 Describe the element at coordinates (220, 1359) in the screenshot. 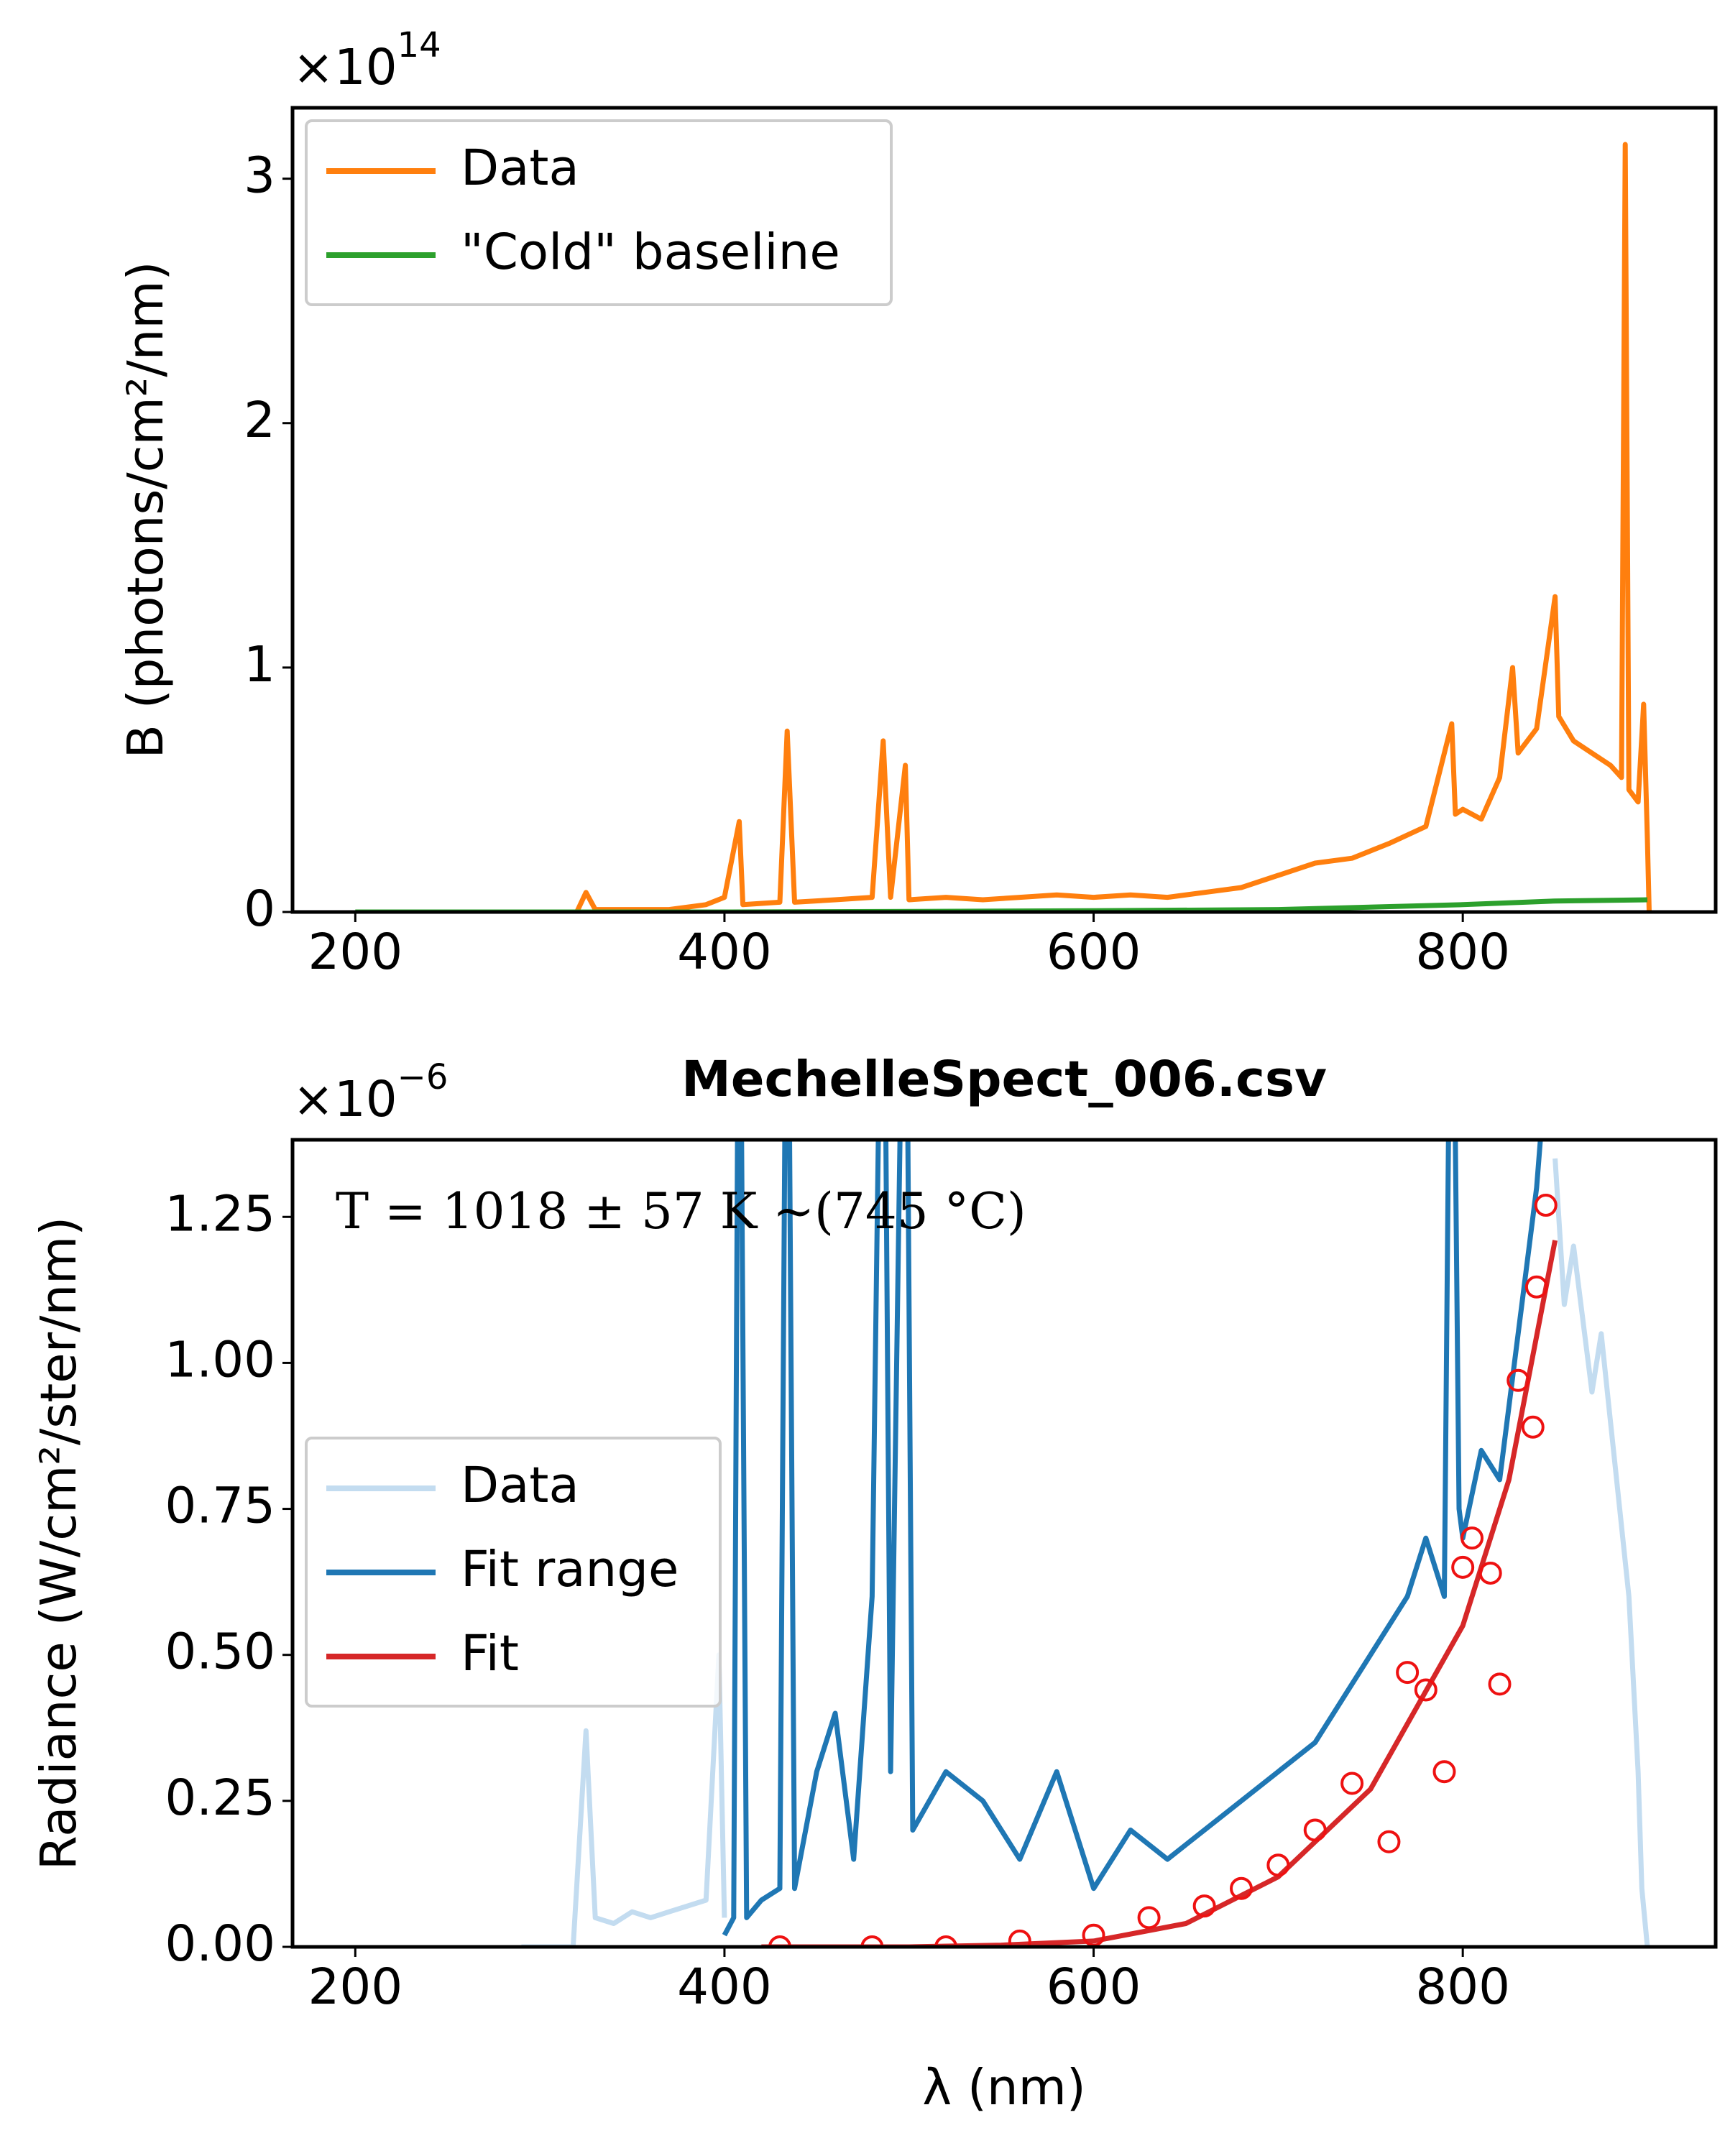

I see `y-tick-label: 1.00` at that location.